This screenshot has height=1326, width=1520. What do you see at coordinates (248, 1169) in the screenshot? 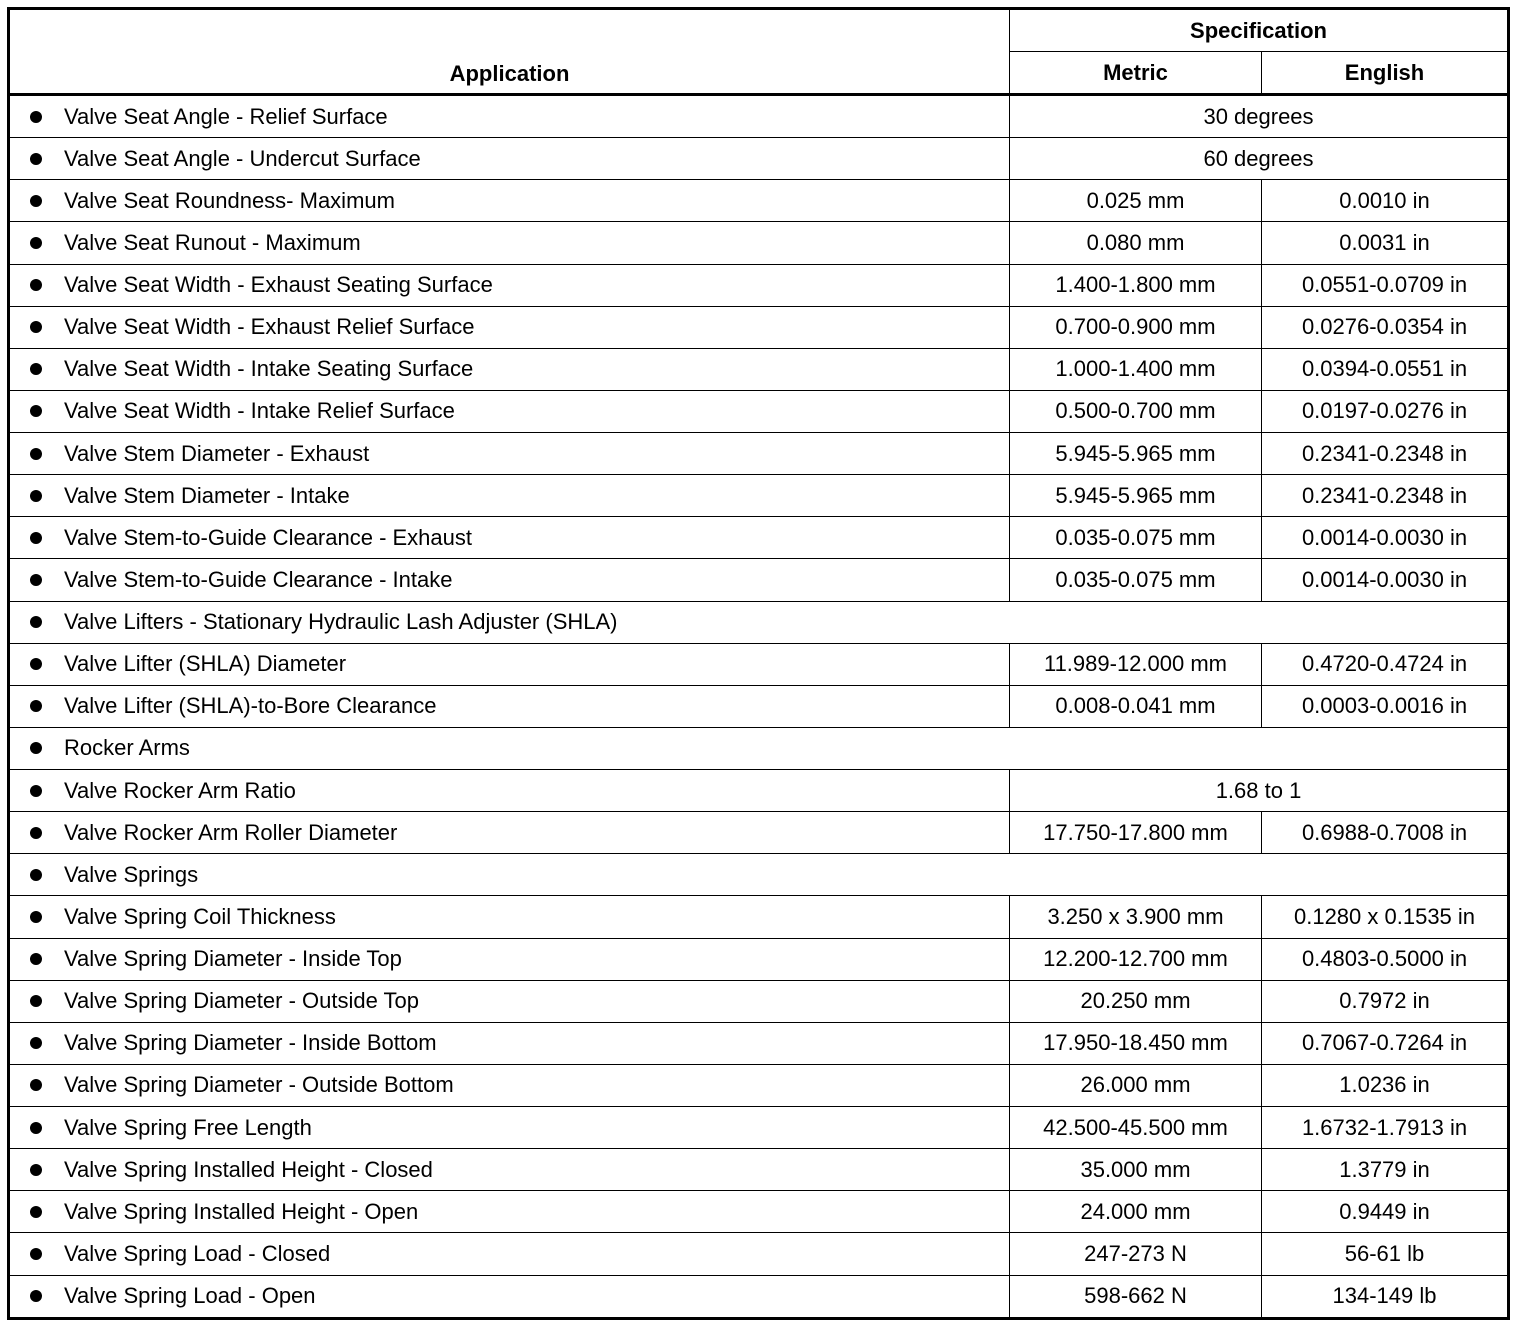
I see `application-label: Valve Spring Installed Height - Closed` at bounding box center [248, 1169].